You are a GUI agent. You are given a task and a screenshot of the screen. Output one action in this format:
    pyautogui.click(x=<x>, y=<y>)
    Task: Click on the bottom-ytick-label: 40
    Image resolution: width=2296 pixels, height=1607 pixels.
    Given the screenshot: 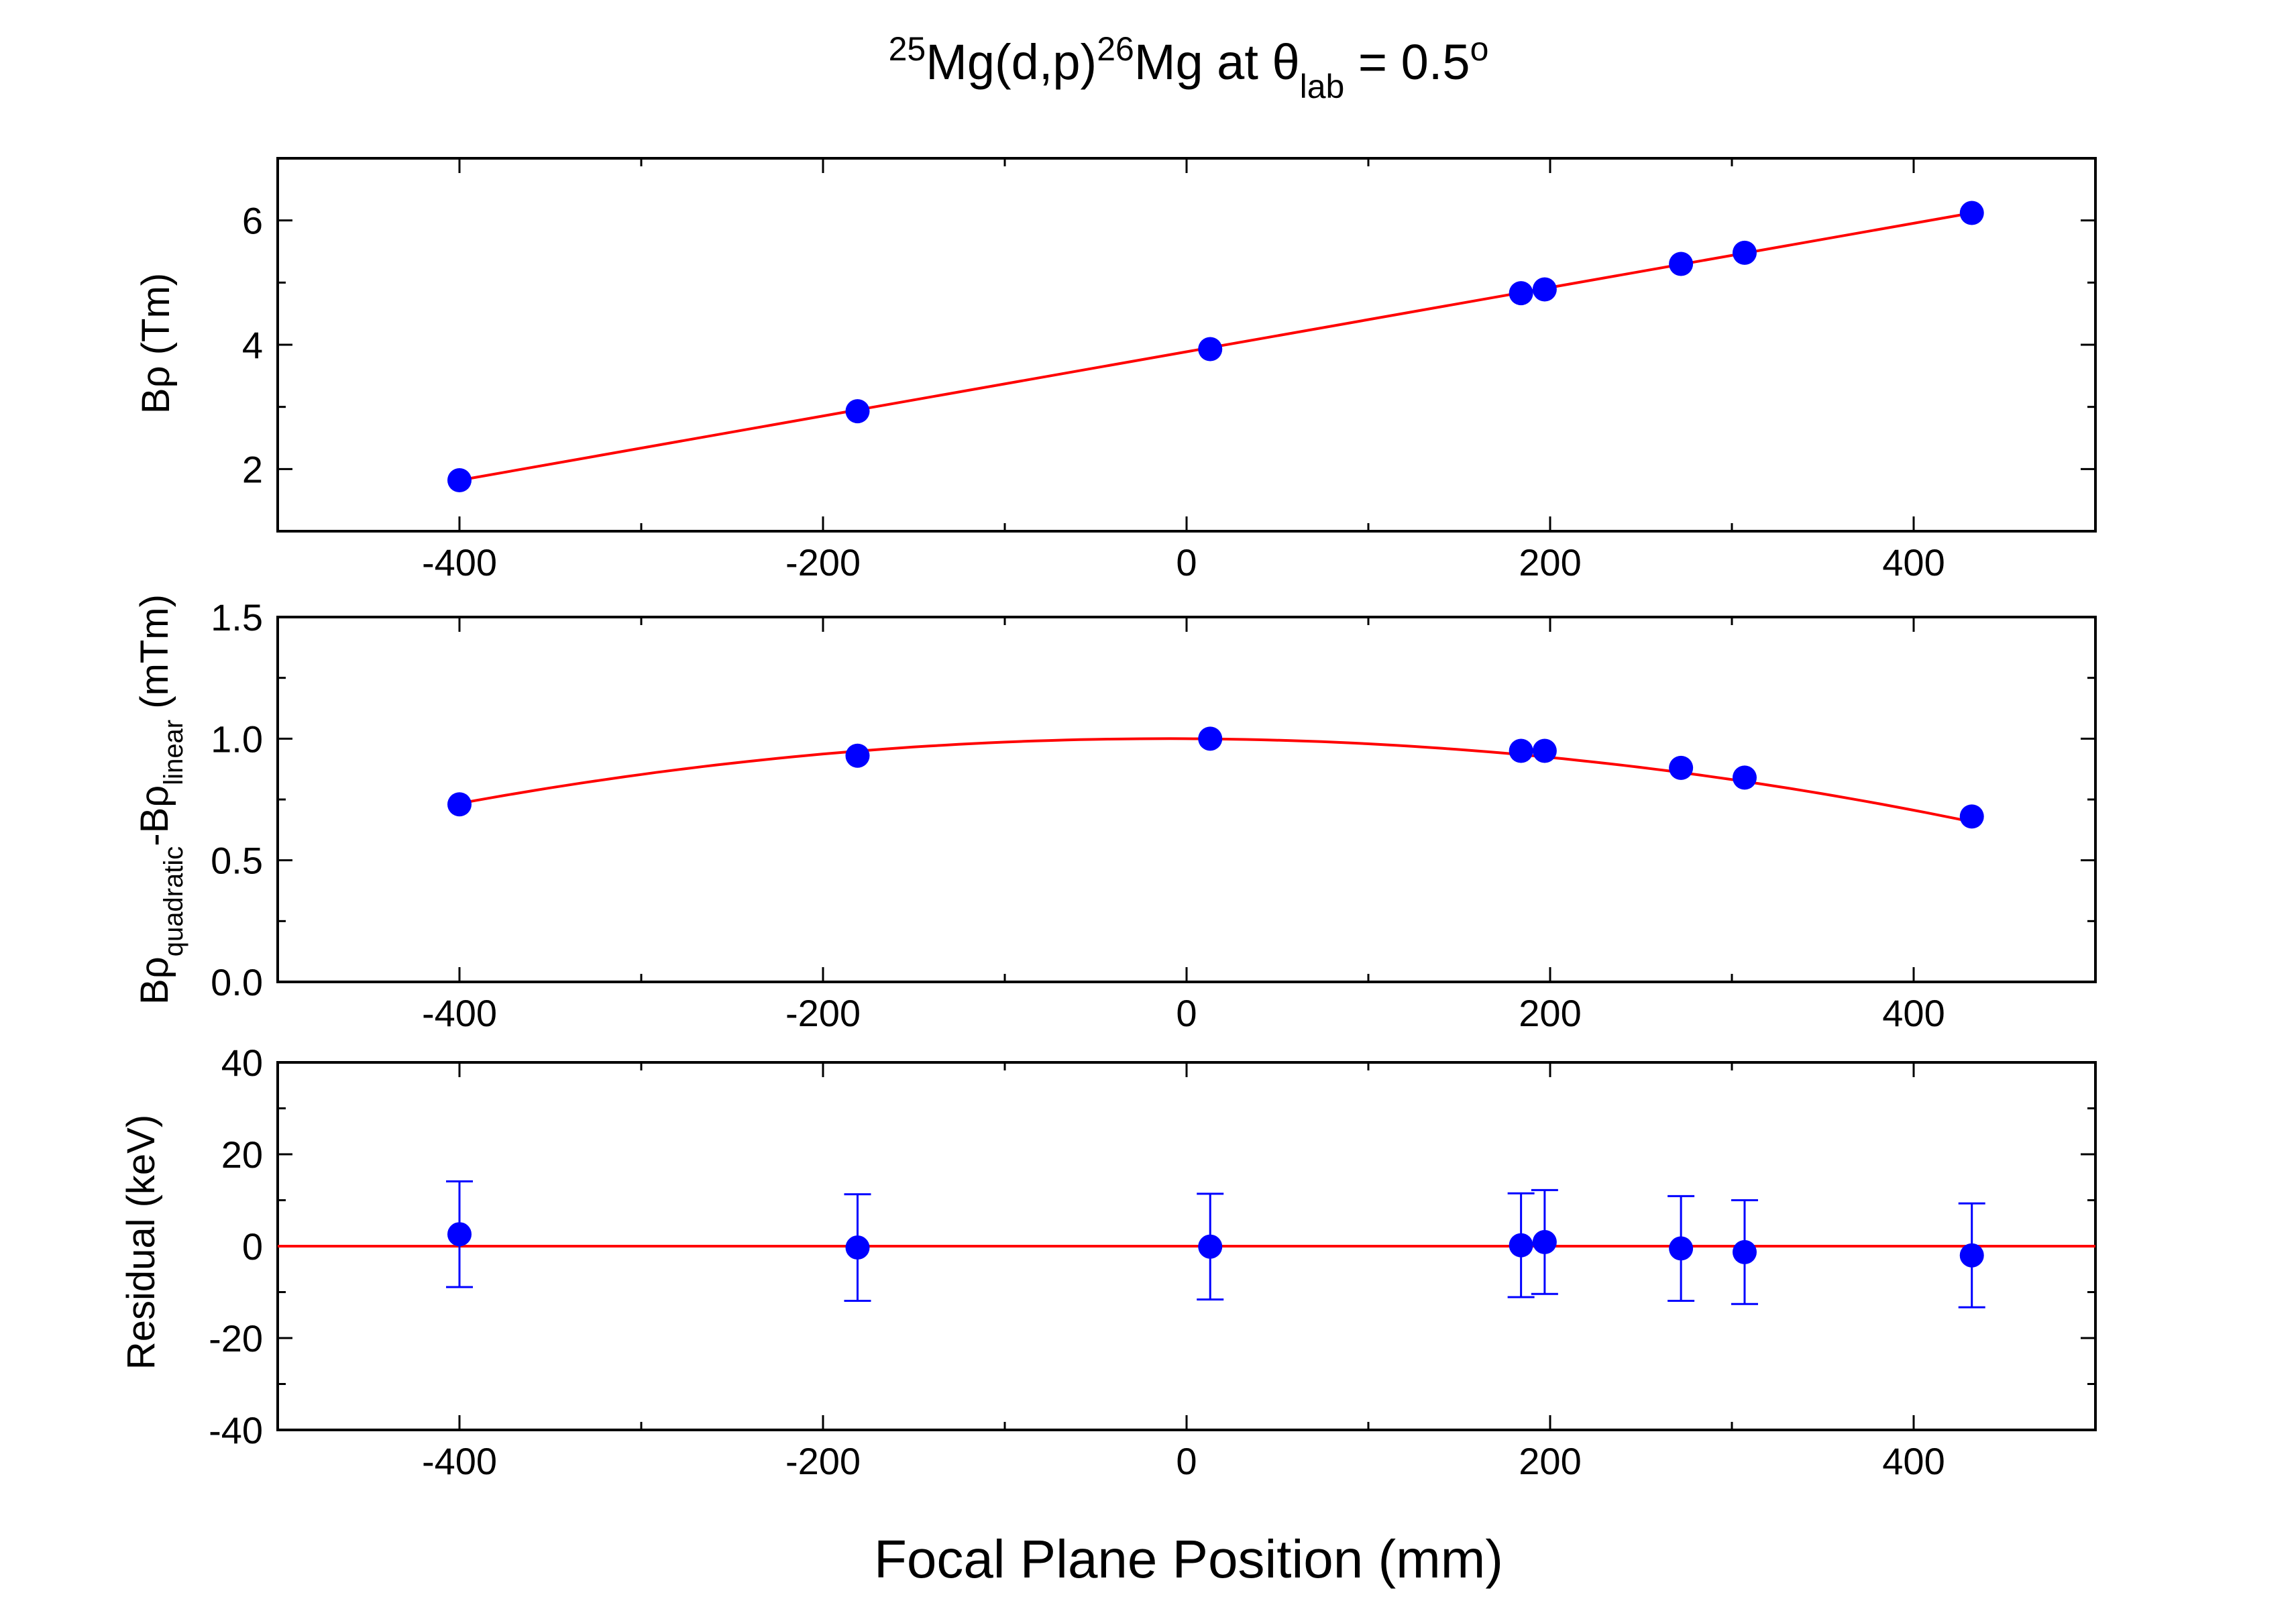 What is the action you would take?
    pyautogui.click(x=242, y=1063)
    